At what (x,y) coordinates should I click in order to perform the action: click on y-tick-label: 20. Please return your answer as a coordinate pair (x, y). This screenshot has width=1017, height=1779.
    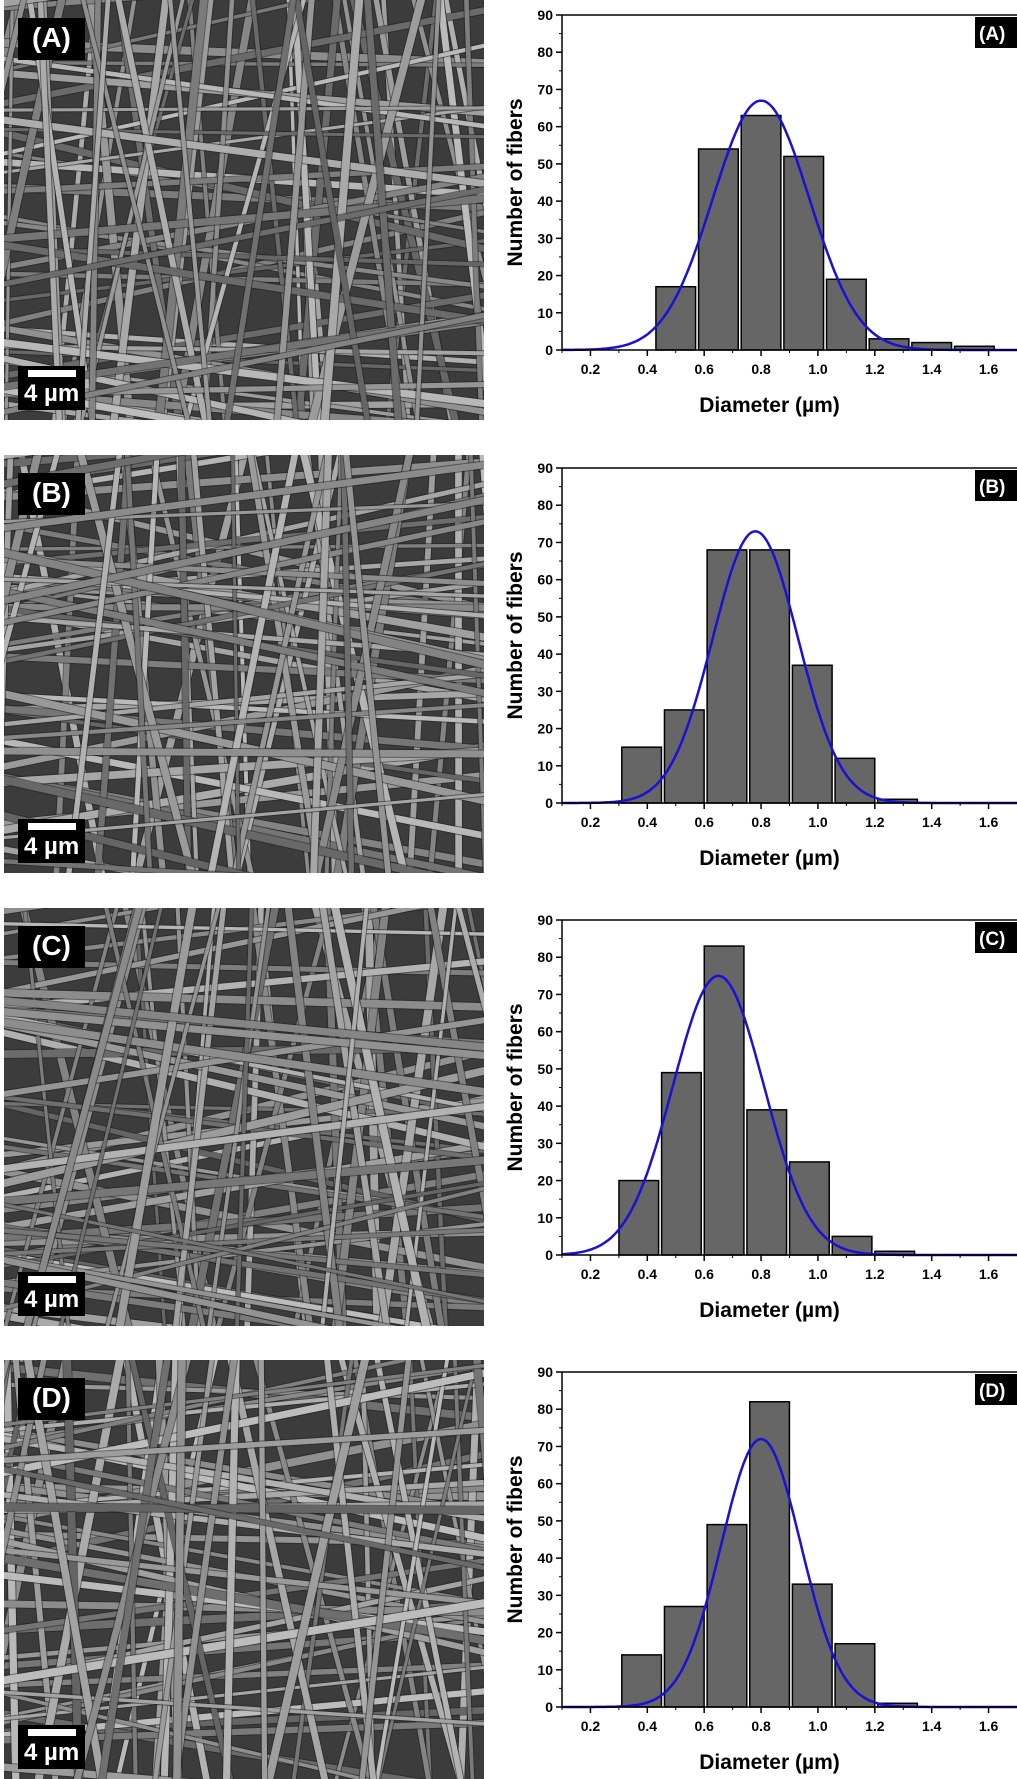
    Looking at the image, I should click on (545, 729).